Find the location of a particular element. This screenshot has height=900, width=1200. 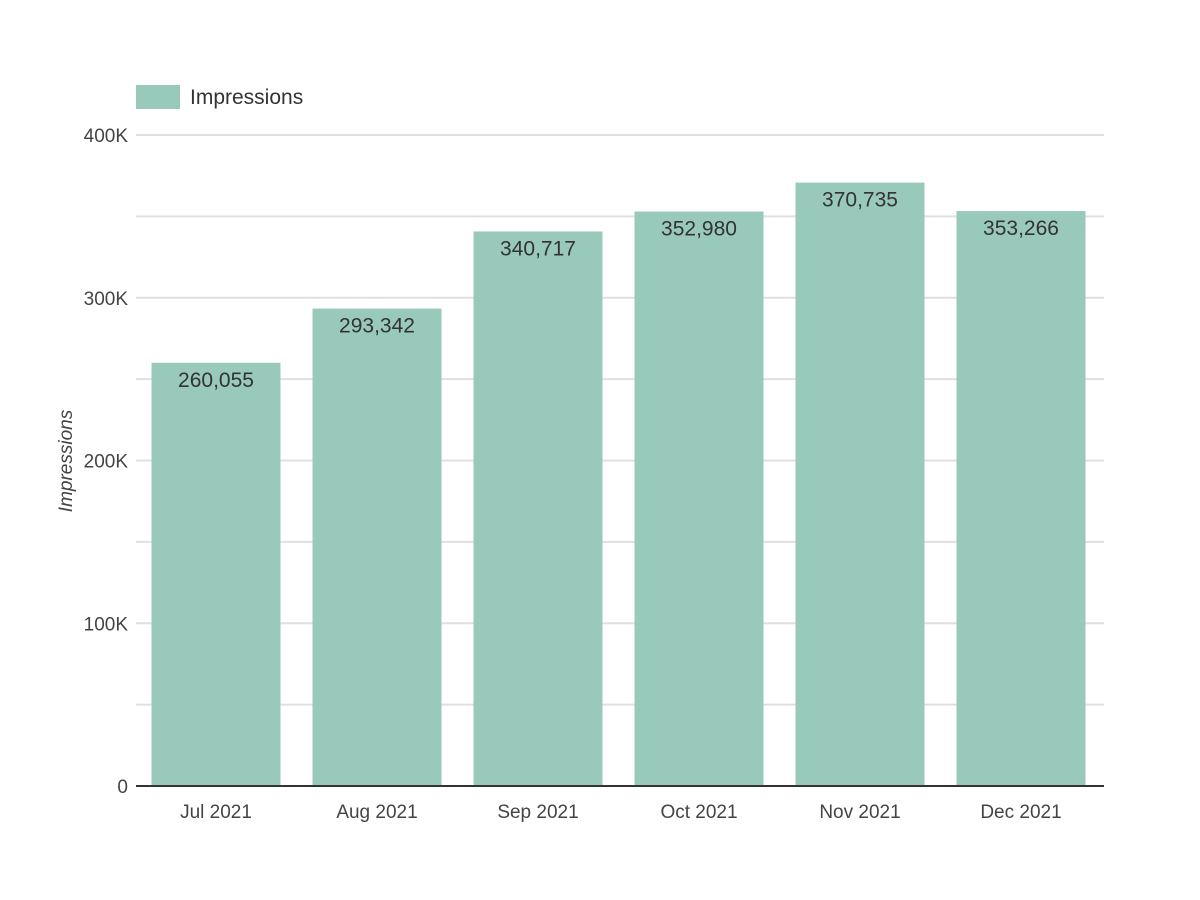

legend-label: Impressions is located at coordinates (246, 97).